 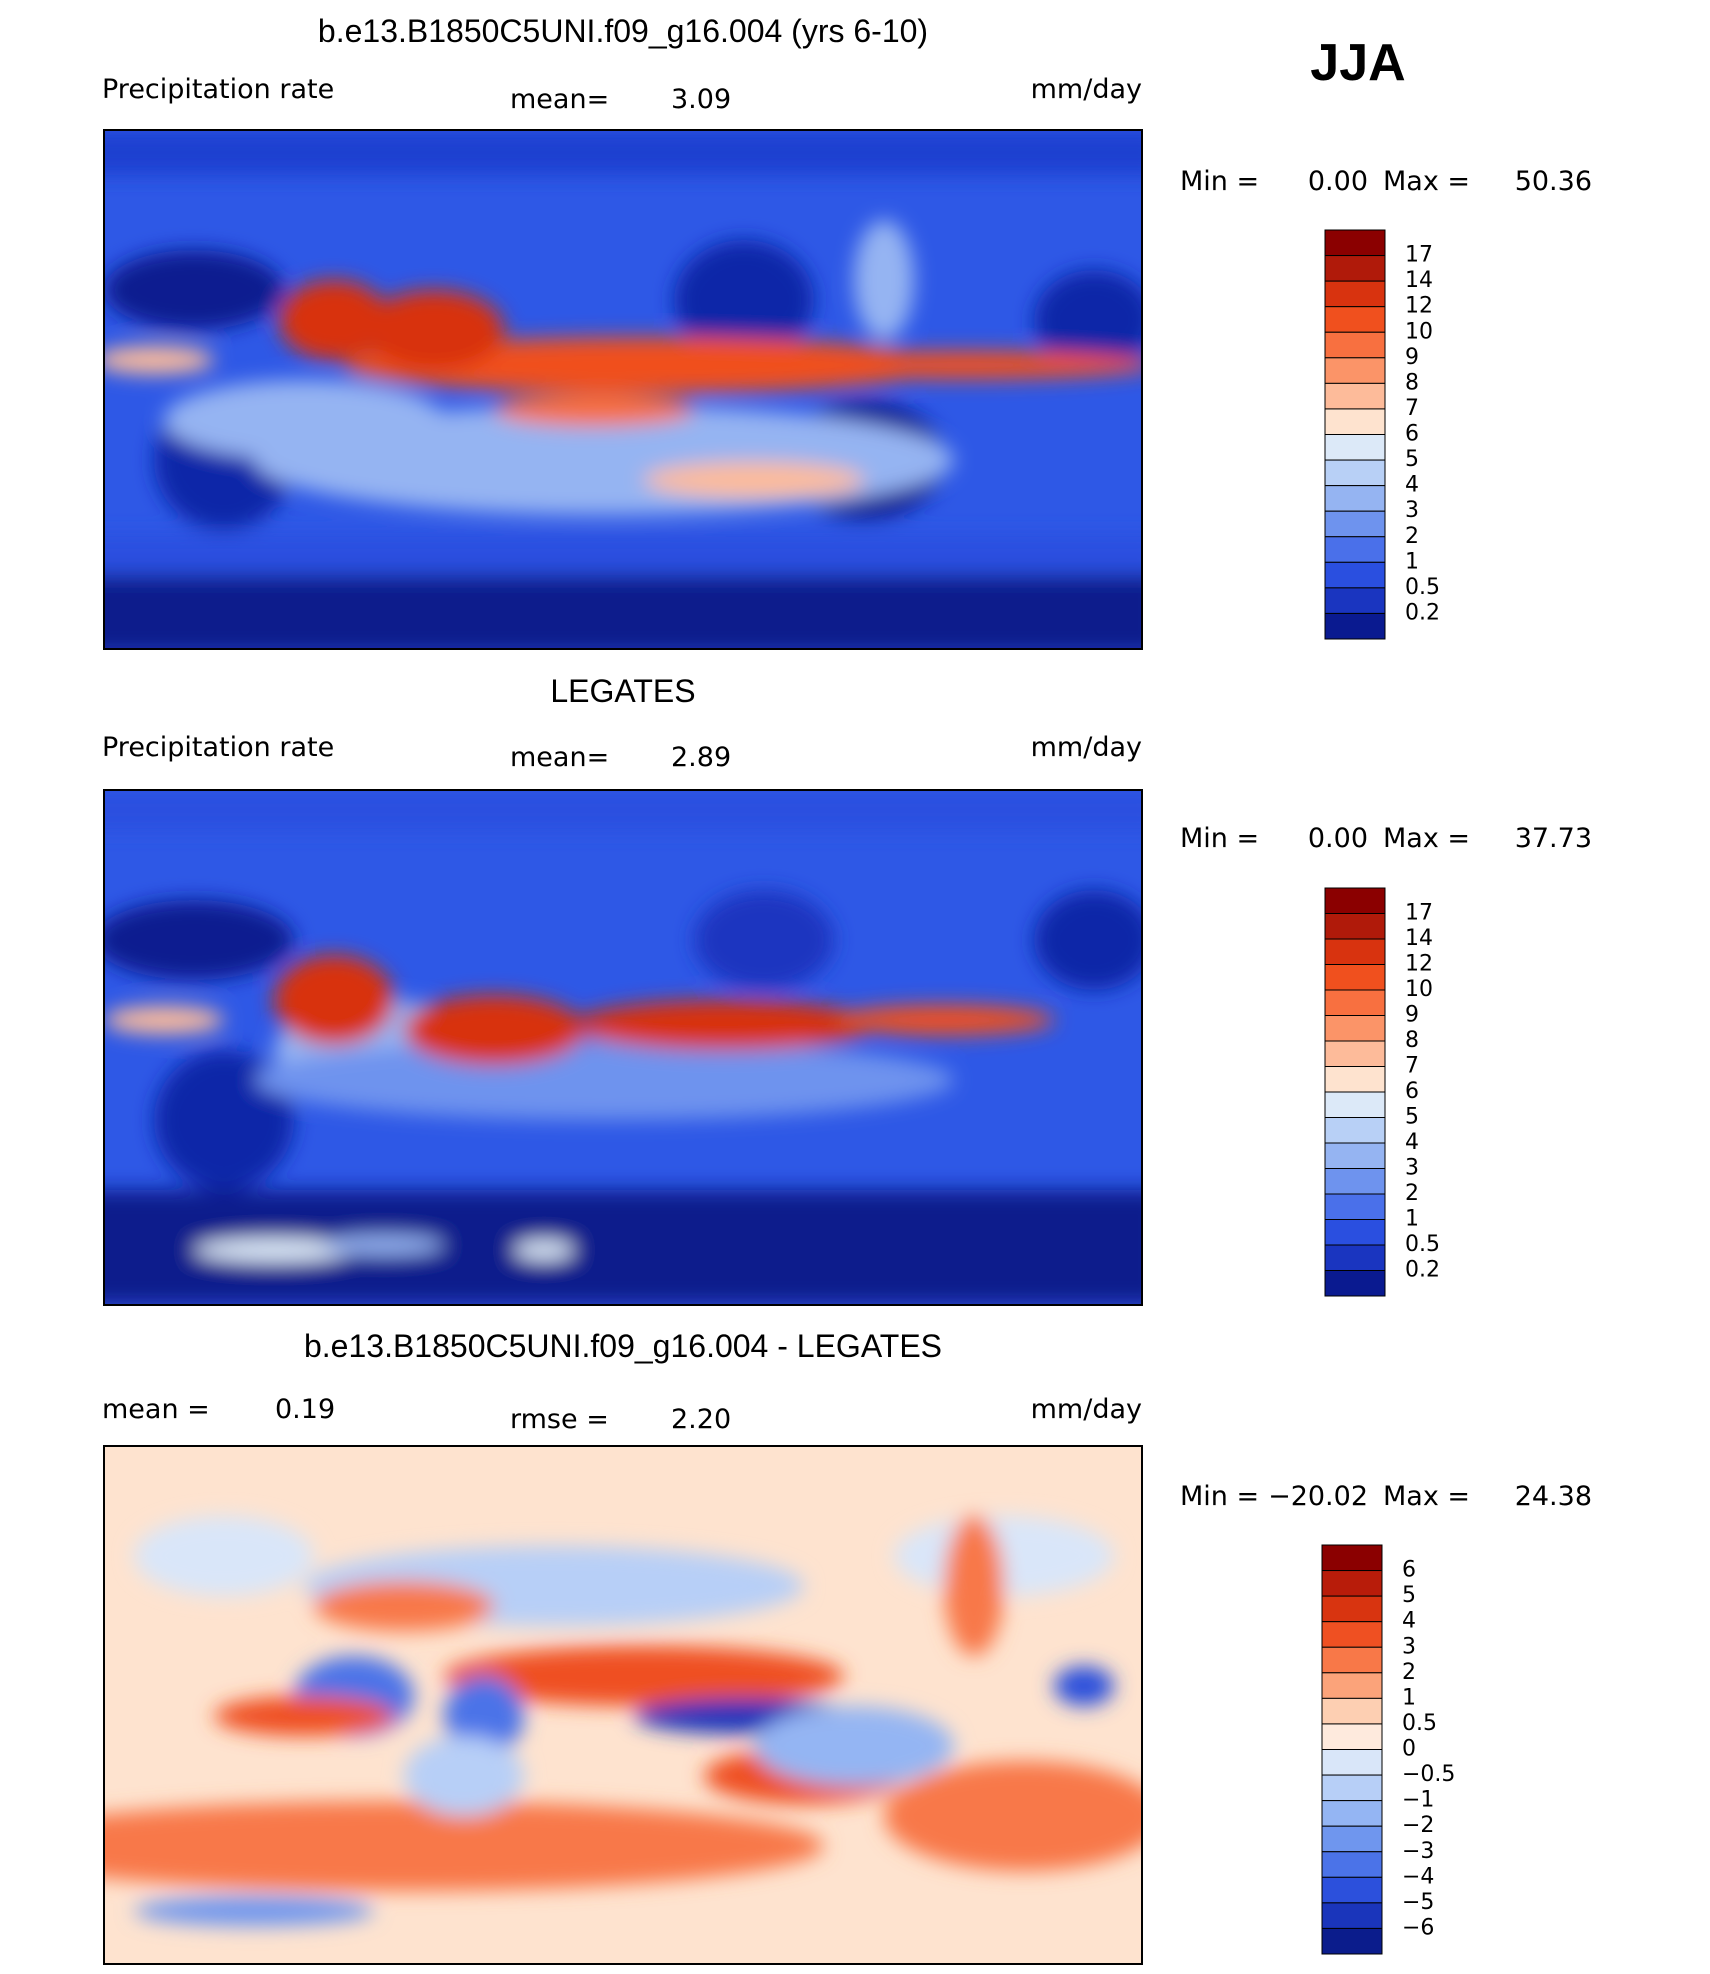 What do you see at coordinates (1553, 1496) in the screenshot?
I see `max-value: 24.38` at bounding box center [1553, 1496].